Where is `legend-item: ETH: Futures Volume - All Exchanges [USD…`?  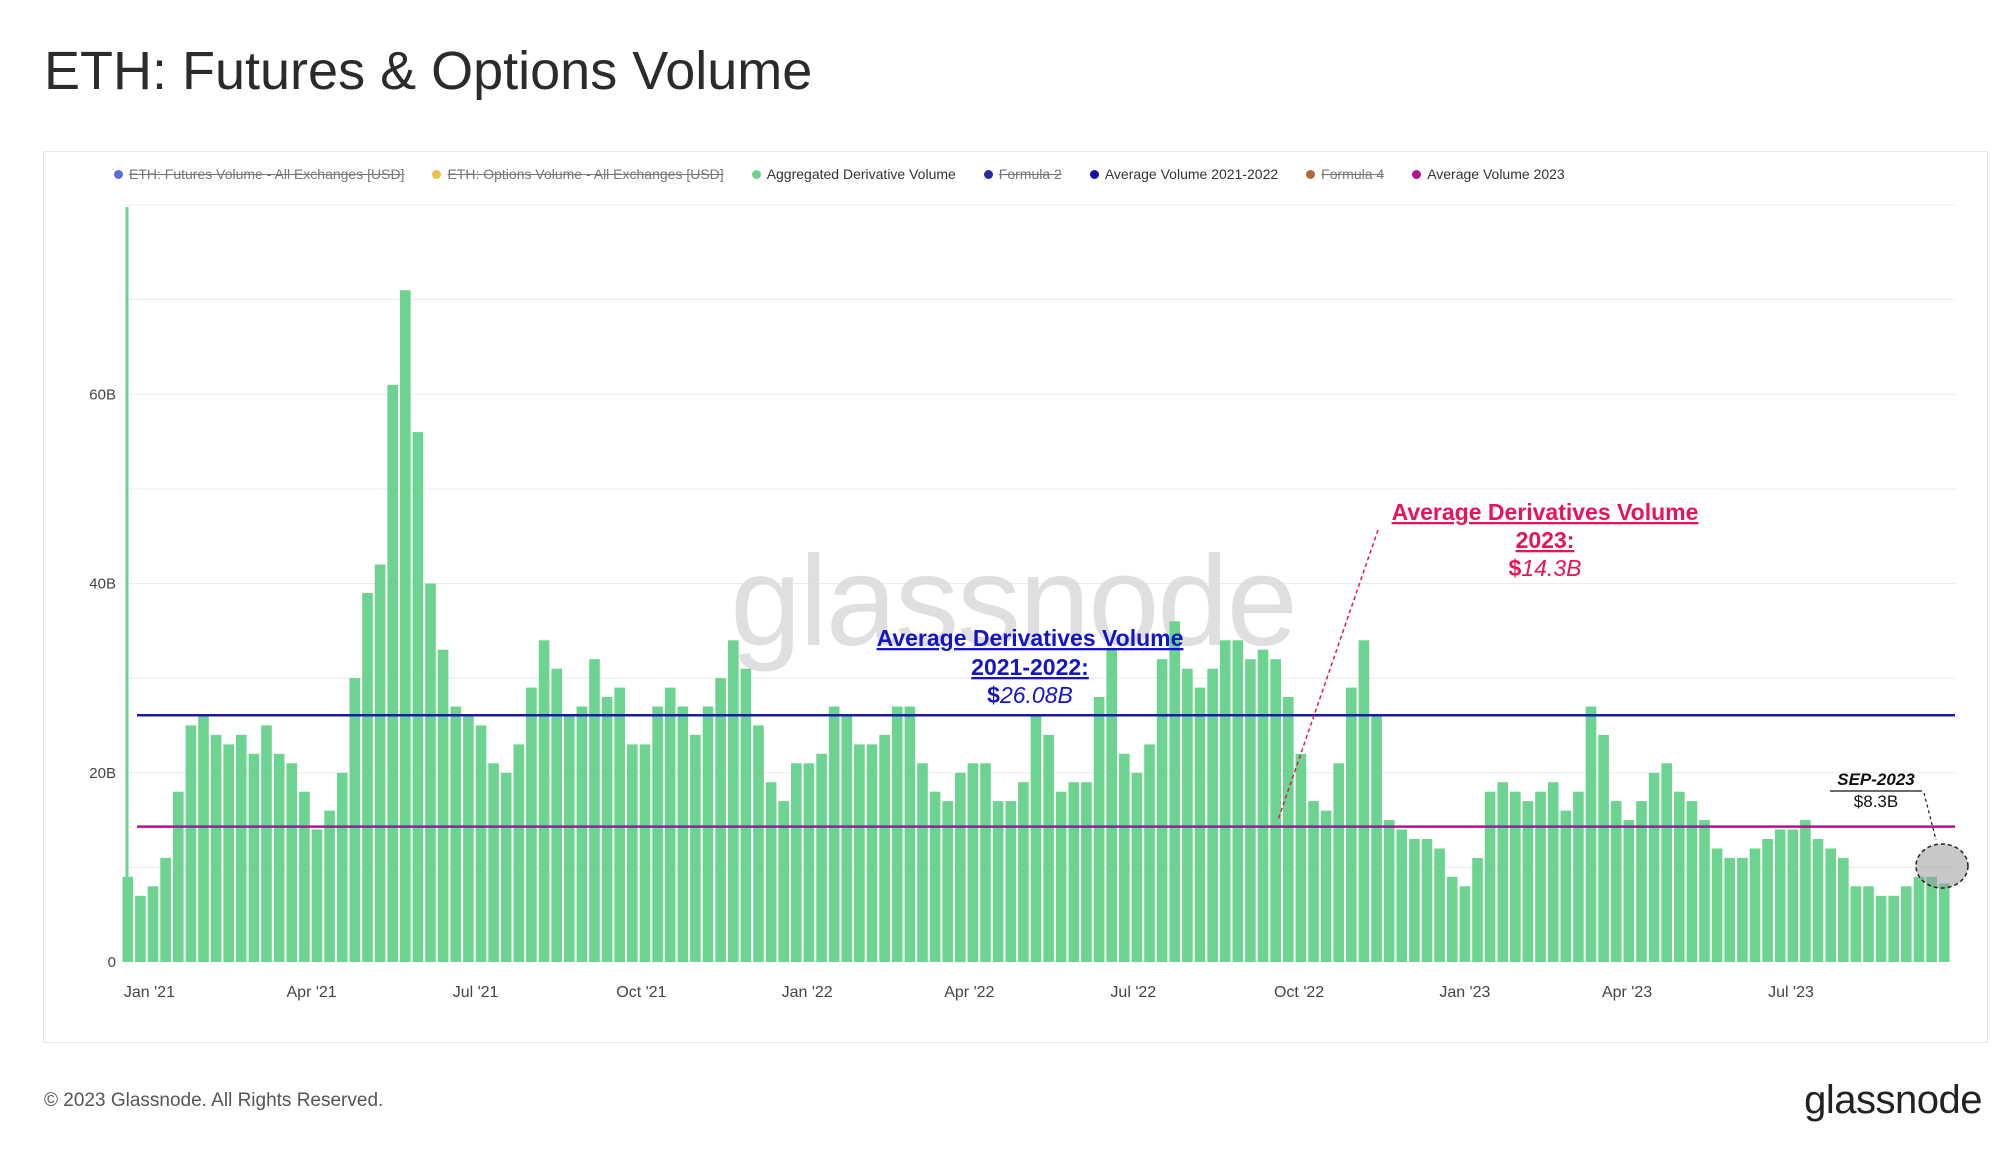
legend-item: ETH: Futures Volume - All Exchanges [USD… is located at coordinates (259, 174).